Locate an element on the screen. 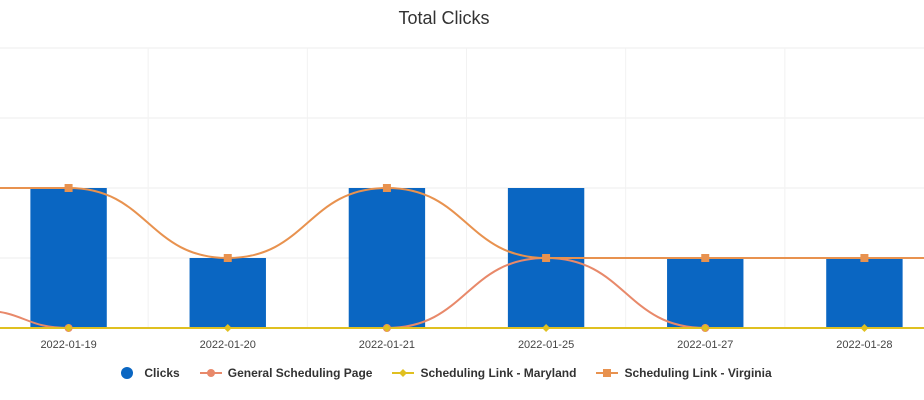 This screenshot has height=400, width=924. legend-label: General Scheduling Page is located at coordinates (300, 373).